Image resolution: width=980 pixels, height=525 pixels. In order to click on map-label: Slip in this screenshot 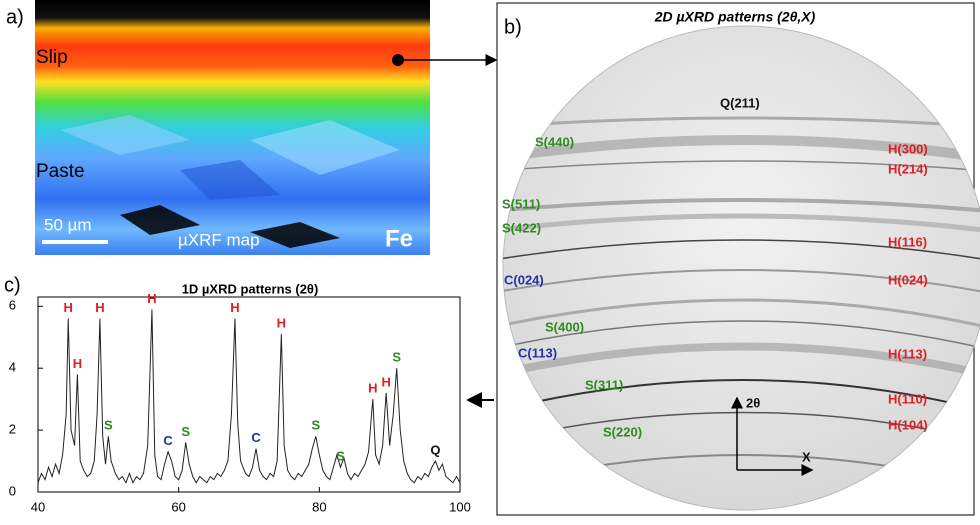, I will do `click(52, 57)`.